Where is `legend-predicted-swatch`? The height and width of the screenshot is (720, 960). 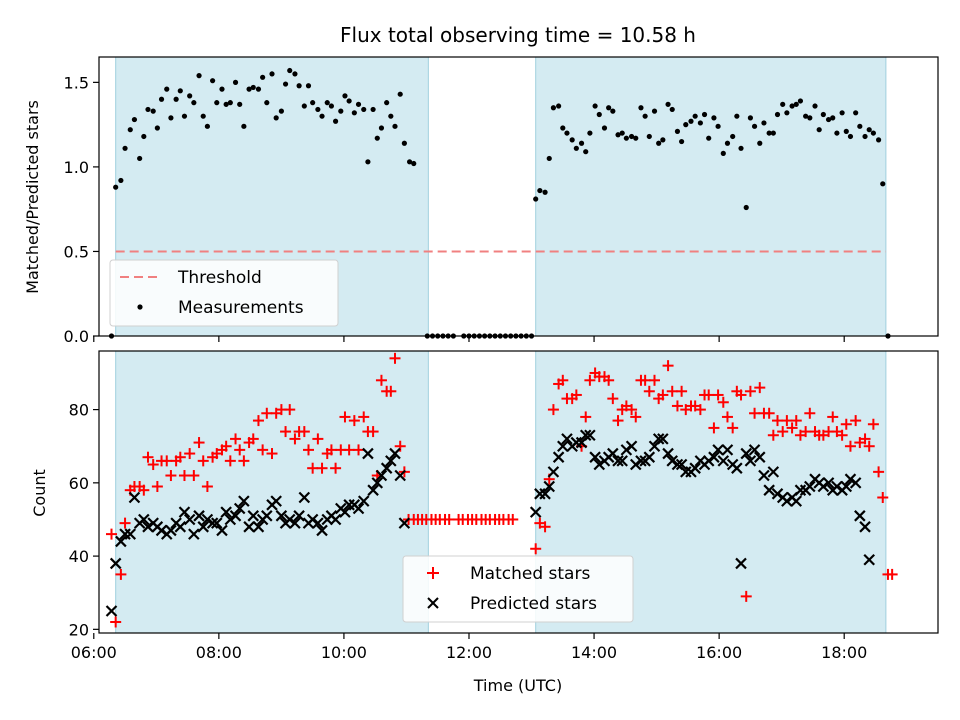 legend-predicted-swatch is located at coordinates (433, 603).